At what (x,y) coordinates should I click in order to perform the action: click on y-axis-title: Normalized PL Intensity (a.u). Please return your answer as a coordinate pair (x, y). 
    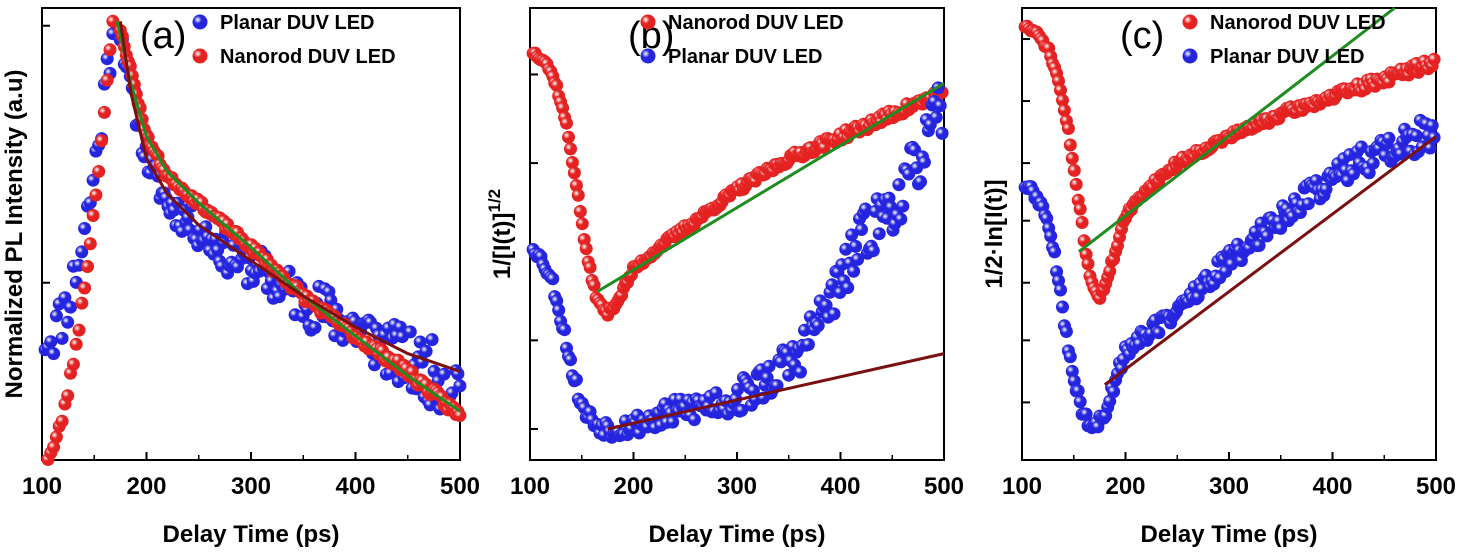
    Looking at the image, I should click on (14, 234).